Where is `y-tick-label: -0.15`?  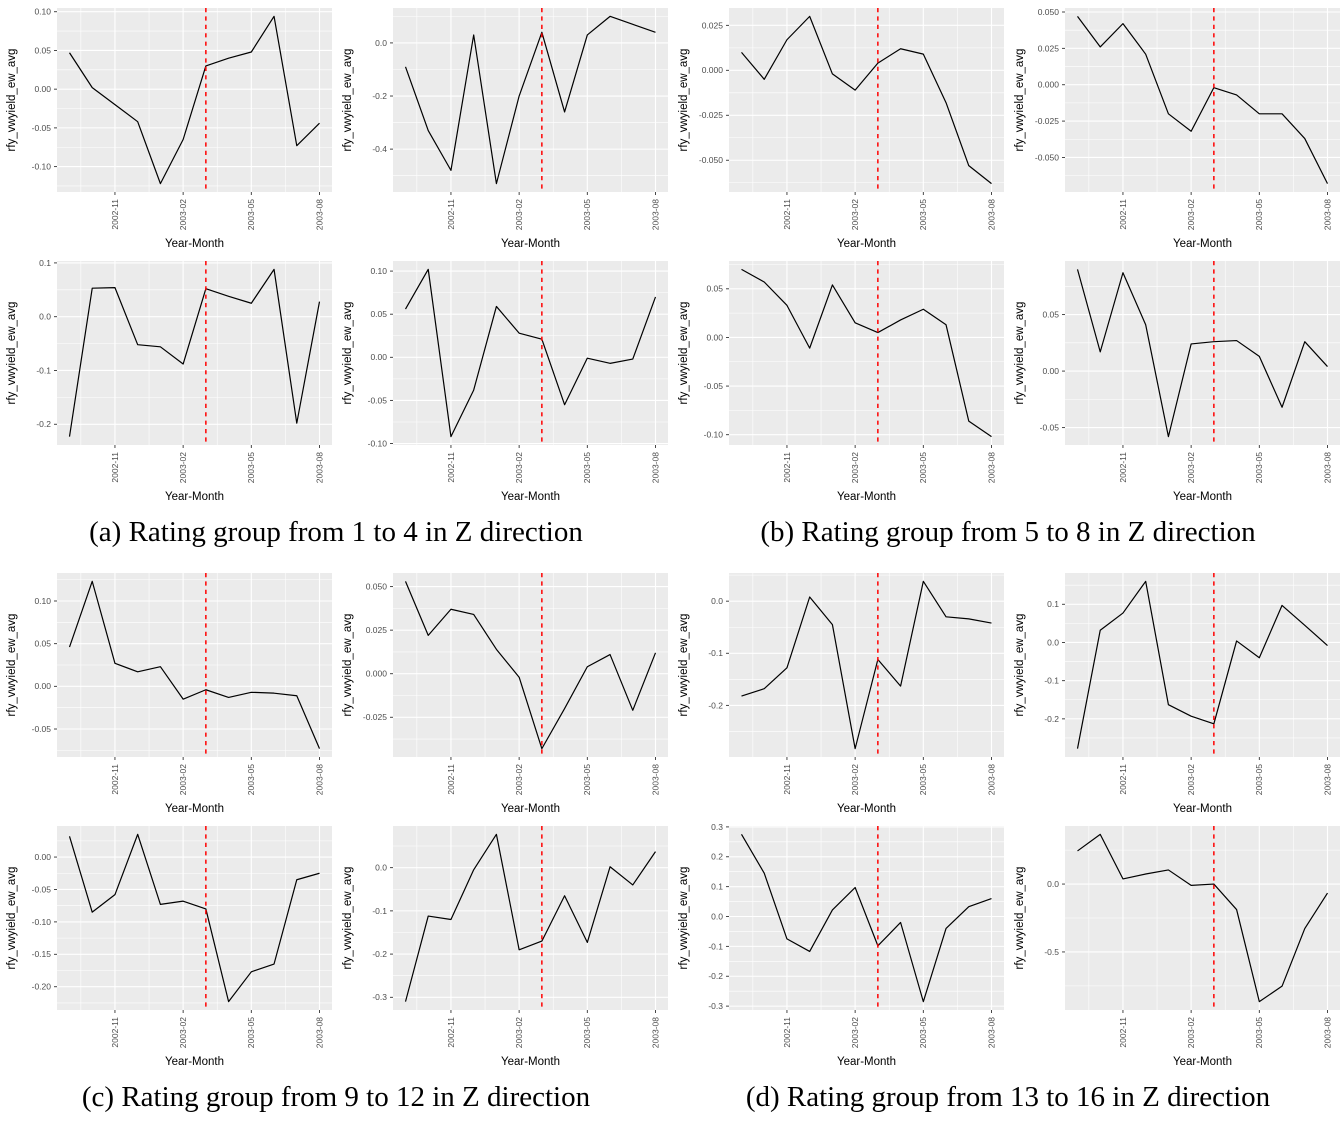 y-tick-label: -0.15 is located at coordinates (42, 954).